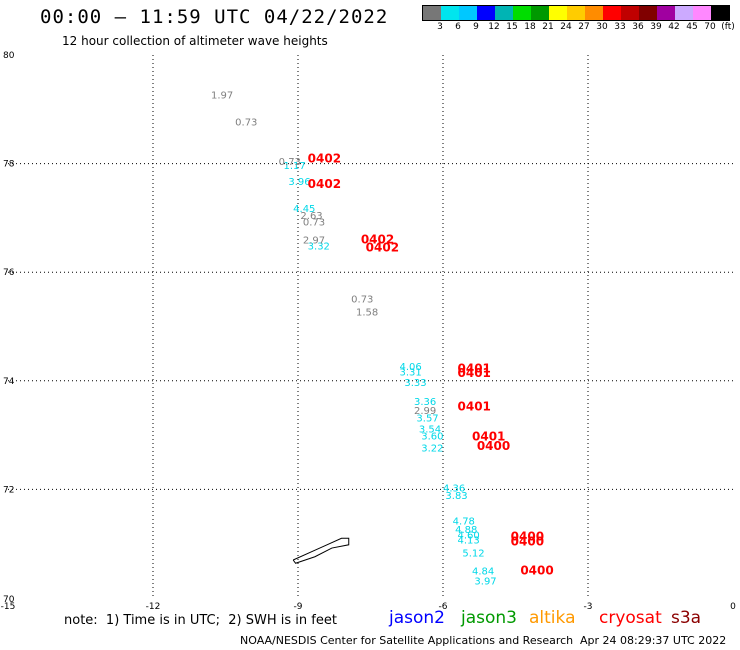 The image size is (740, 650). Describe the element at coordinates (530, 27) in the screenshot. I see `colorbar-label: 18` at that location.